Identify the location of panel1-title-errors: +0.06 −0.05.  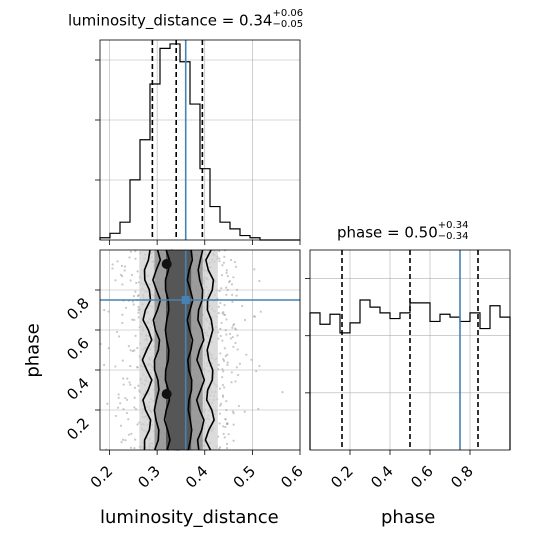
(287, 19).